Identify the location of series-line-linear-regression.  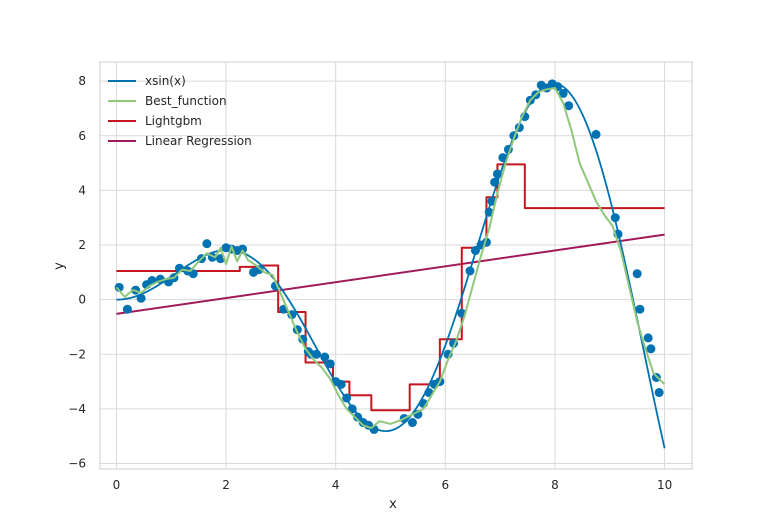
(390, 274).